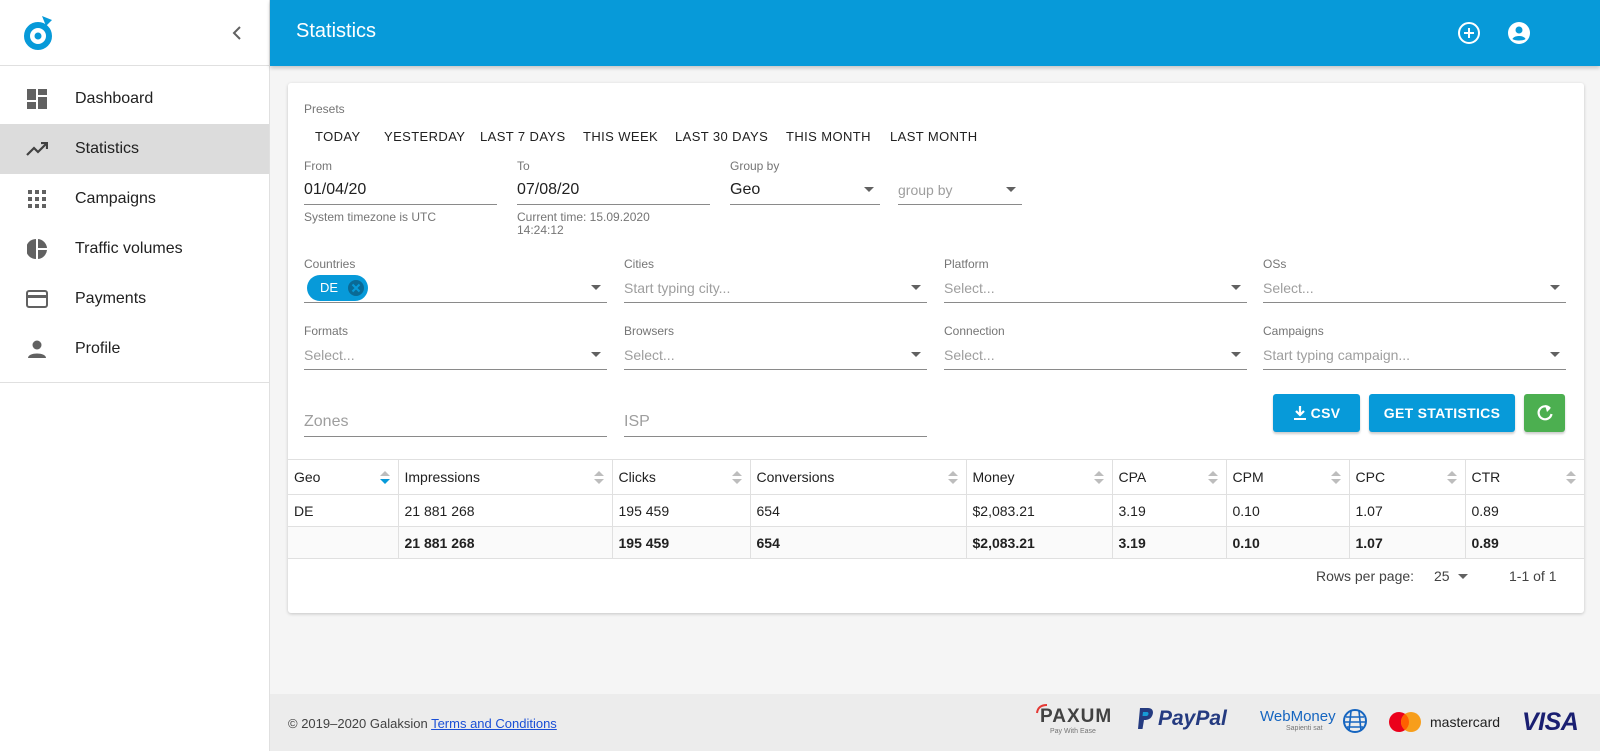 The width and height of the screenshot is (1600, 751). What do you see at coordinates (338, 136) in the screenshot?
I see `preset-today-button: TODAY` at bounding box center [338, 136].